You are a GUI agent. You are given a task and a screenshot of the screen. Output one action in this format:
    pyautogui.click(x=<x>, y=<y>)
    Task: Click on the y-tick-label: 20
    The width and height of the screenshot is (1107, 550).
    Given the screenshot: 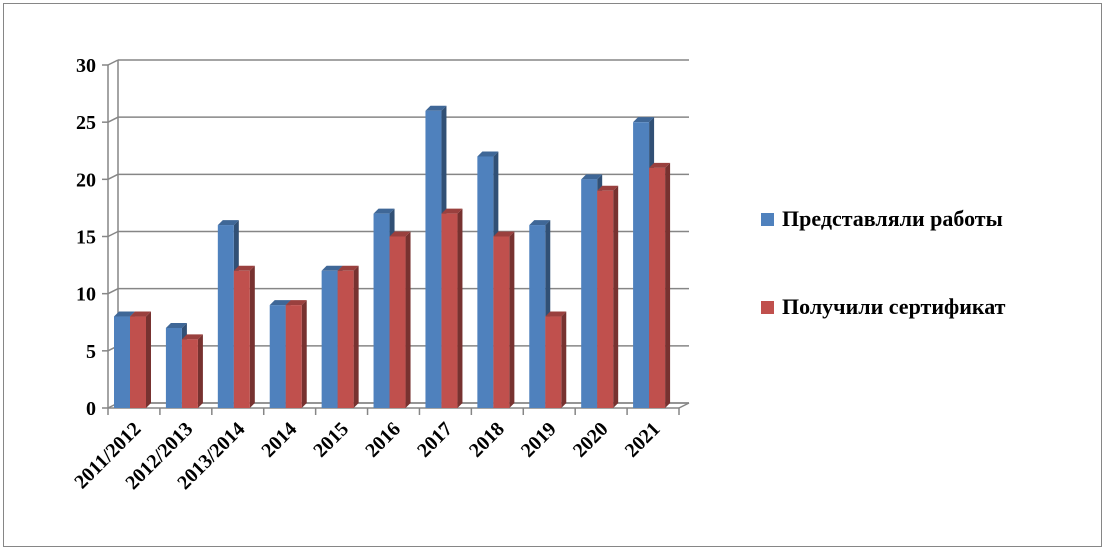 What is the action you would take?
    pyautogui.click(x=86, y=180)
    